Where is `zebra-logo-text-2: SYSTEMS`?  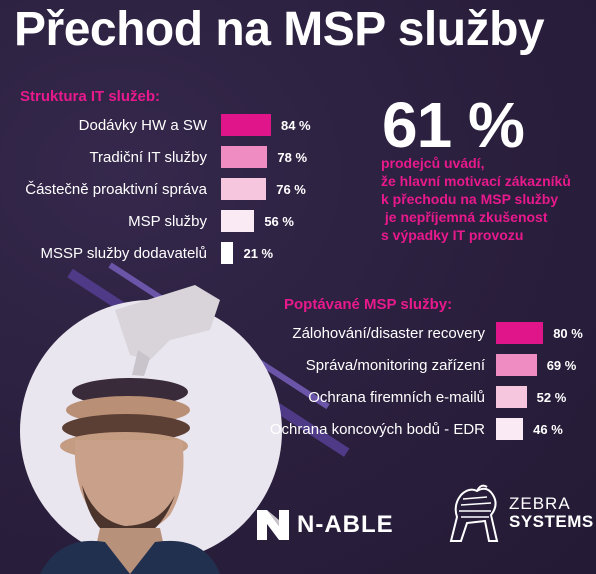 zebra-logo-text-2: SYSTEMS is located at coordinates (551, 521).